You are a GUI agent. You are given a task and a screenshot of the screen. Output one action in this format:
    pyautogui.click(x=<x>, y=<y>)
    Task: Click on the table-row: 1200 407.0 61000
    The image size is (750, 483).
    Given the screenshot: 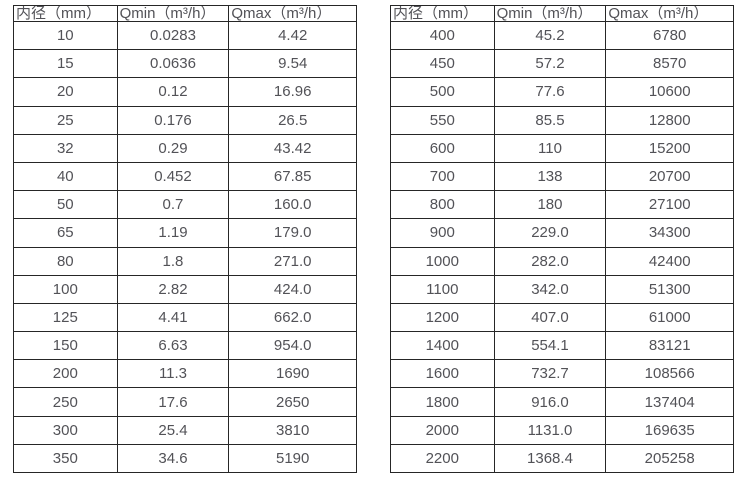 What is the action you would take?
    pyautogui.click(x=562, y=317)
    